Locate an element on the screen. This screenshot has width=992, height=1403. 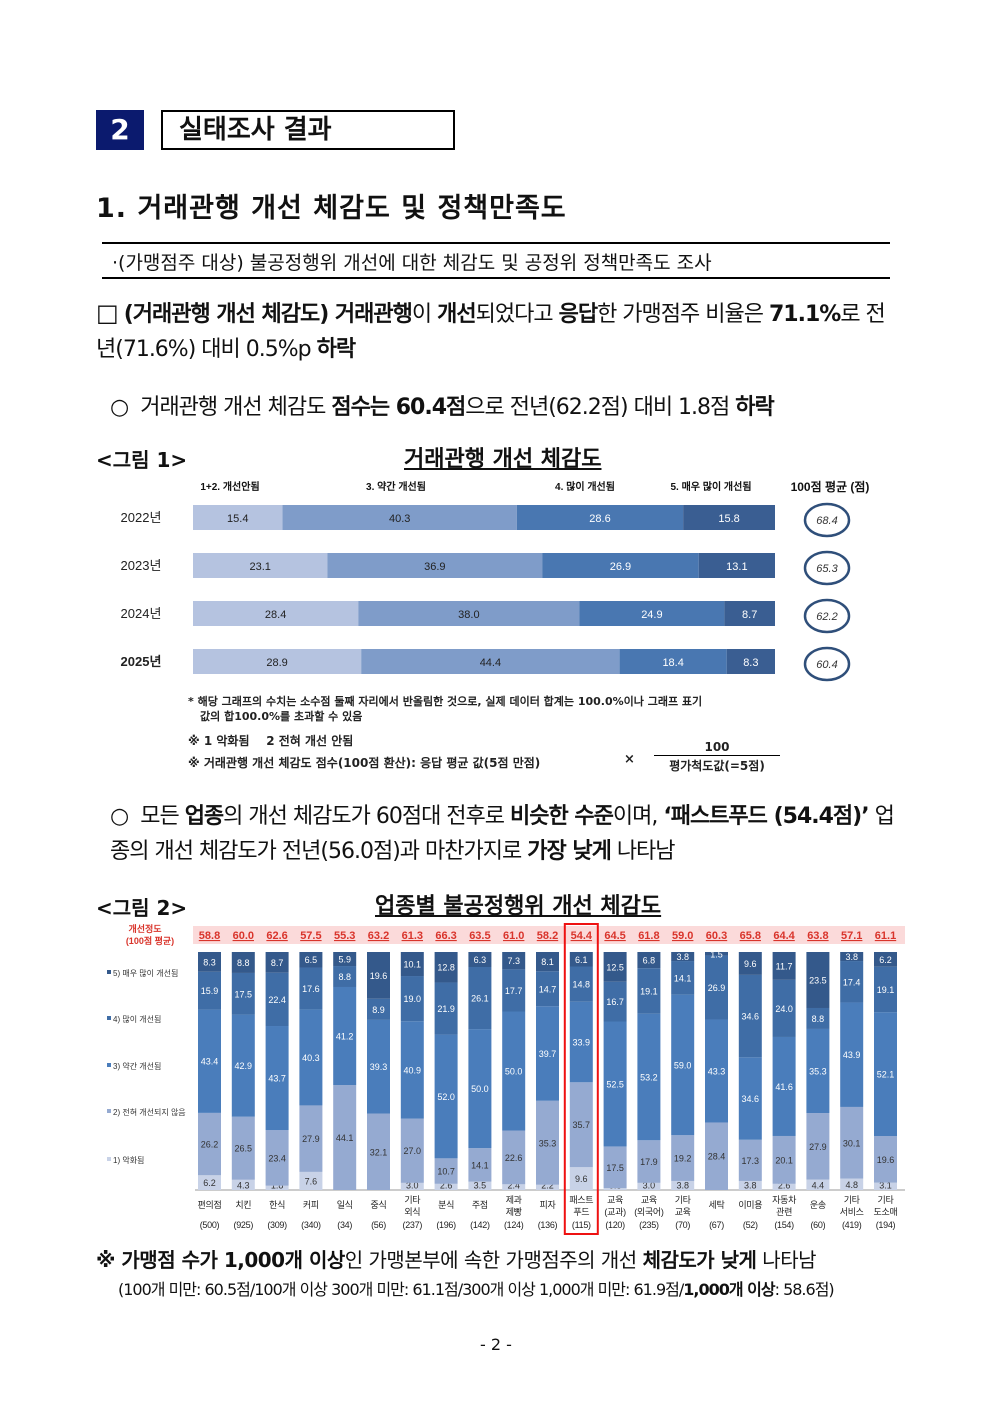
category-label: 제빵 is located at coordinates (514, 1212).